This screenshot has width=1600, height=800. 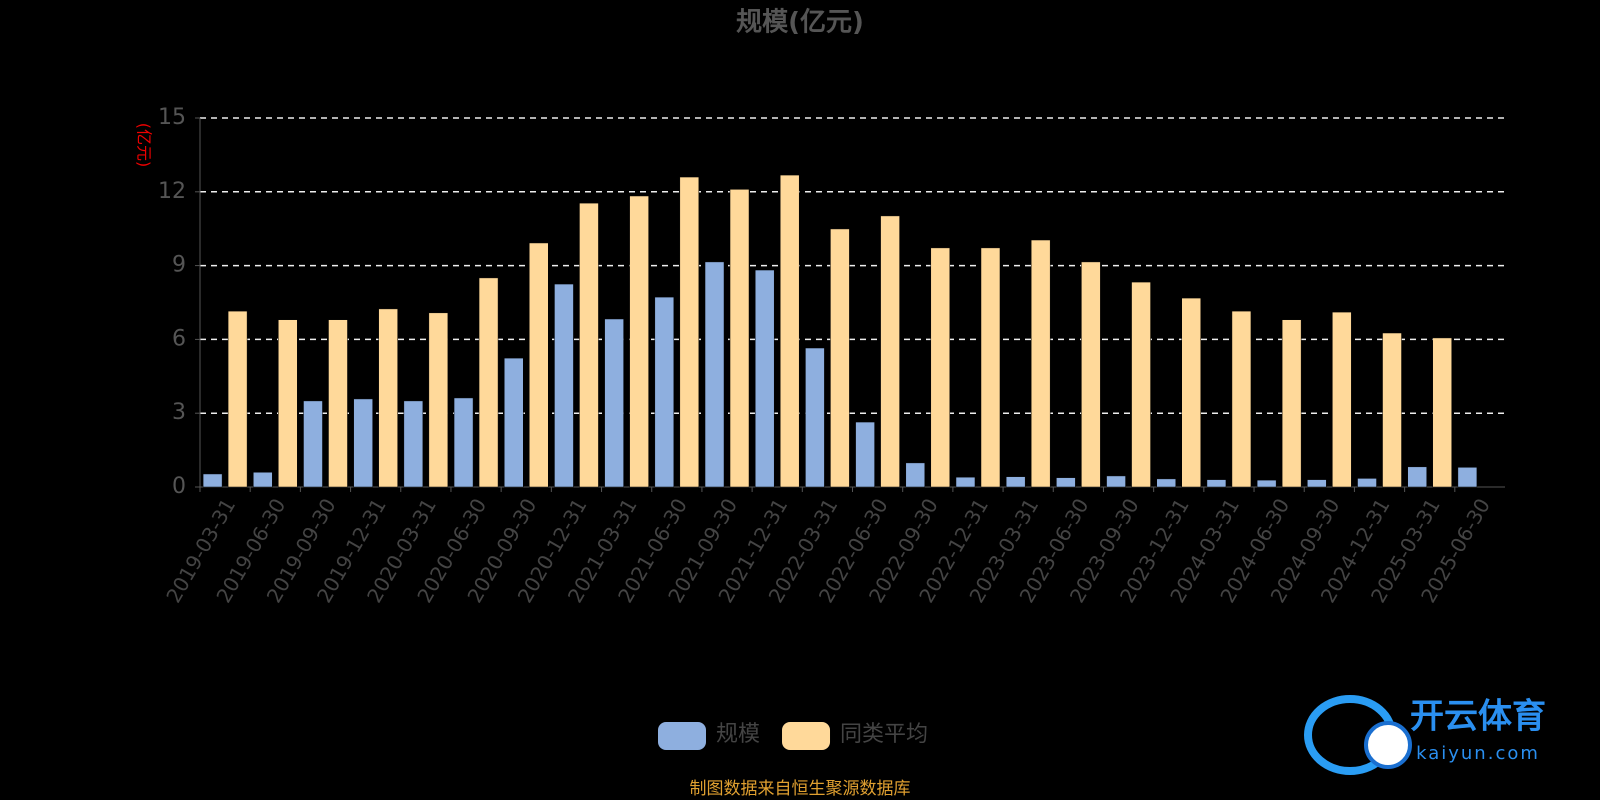 I want to click on y-tick-label: 3, so click(x=179, y=412).